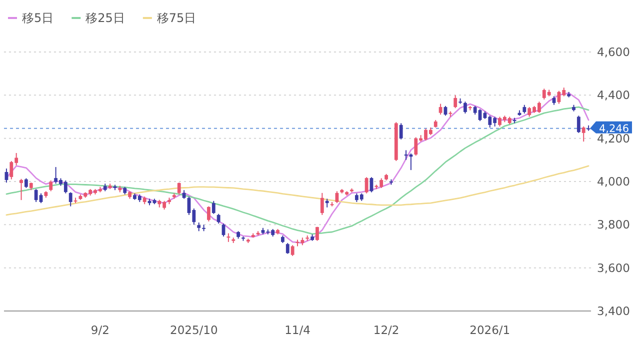 This screenshot has width=640, height=339. I want to click on legend-item: 移5日, so click(31, 18).